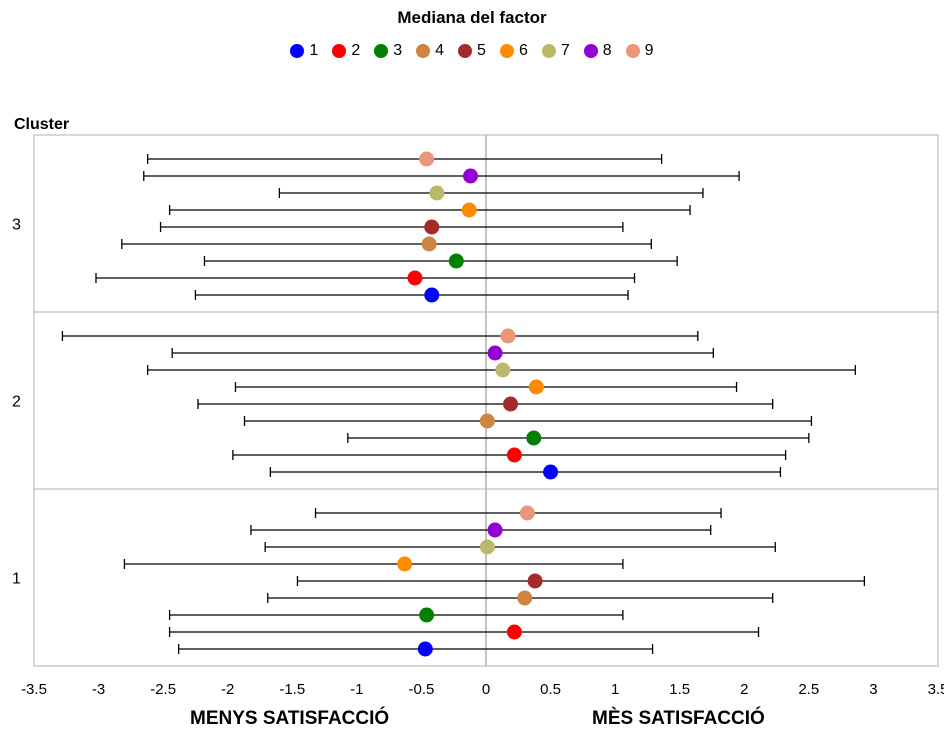 This screenshot has width=944, height=736. What do you see at coordinates (432, 227) in the screenshot?
I see `median-point-c3-f5` at bounding box center [432, 227].